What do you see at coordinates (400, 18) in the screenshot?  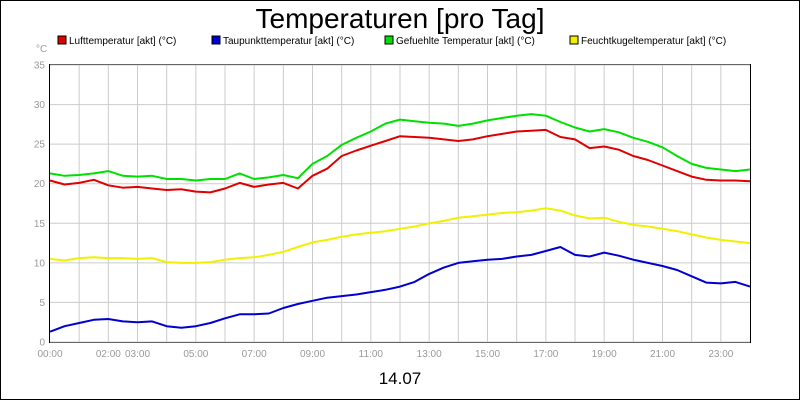 I see `chart-title: Temperaturen [pro Tag]` at bounding box center [400, 18].